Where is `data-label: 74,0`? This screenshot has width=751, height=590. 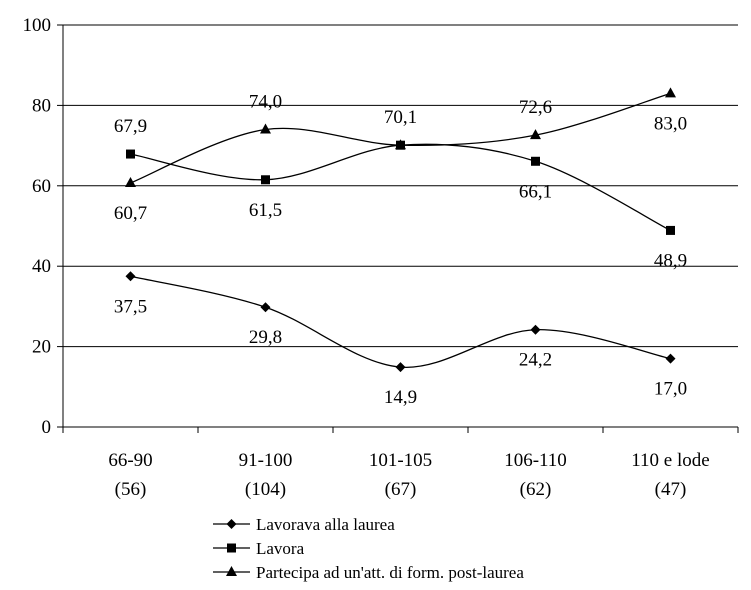 data-label: 74,0 is located at coordinates (265, 102).